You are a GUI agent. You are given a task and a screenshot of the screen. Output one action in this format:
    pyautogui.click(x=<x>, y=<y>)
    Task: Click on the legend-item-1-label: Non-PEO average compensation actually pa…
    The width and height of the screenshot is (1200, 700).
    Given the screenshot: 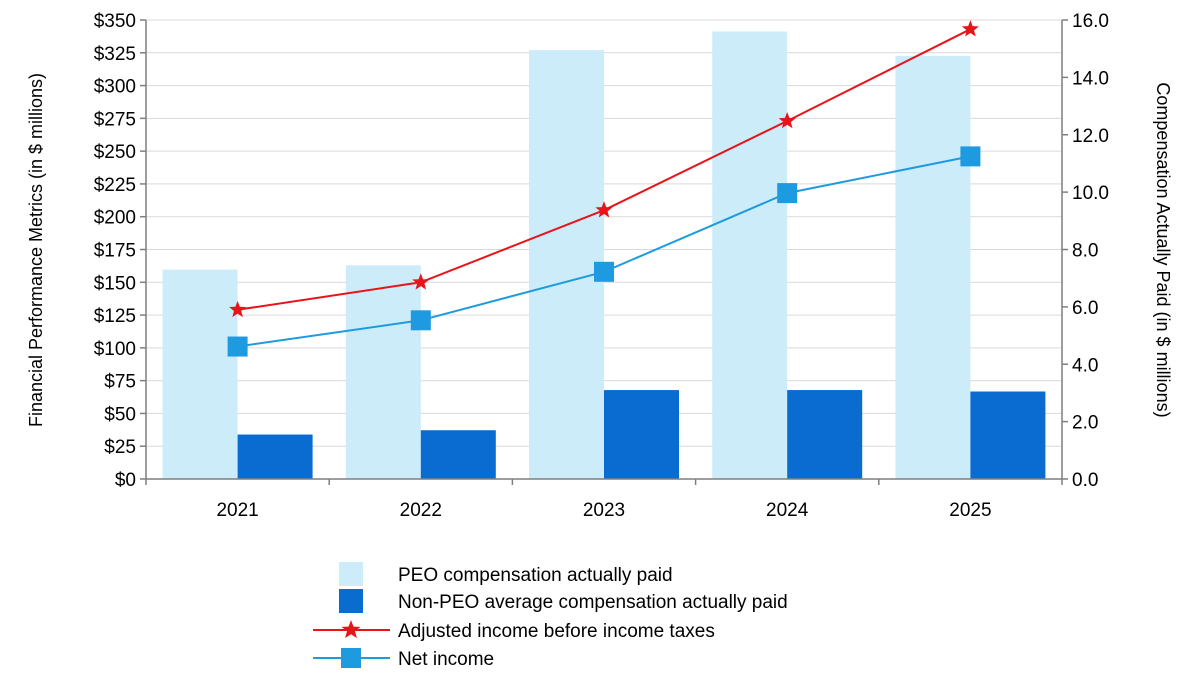 What is the action you would take?
    pyautogui.click(x=593, y=602)
    